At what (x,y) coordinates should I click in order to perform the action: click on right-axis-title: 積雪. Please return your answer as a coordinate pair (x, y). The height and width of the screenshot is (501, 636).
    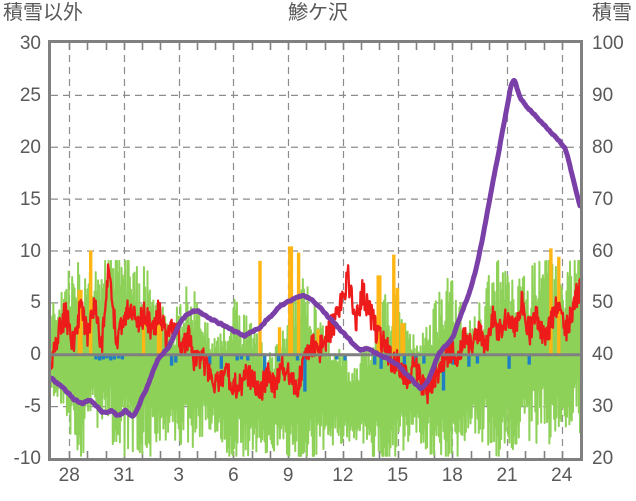
    Looking at the image, I should click on (612, 13).